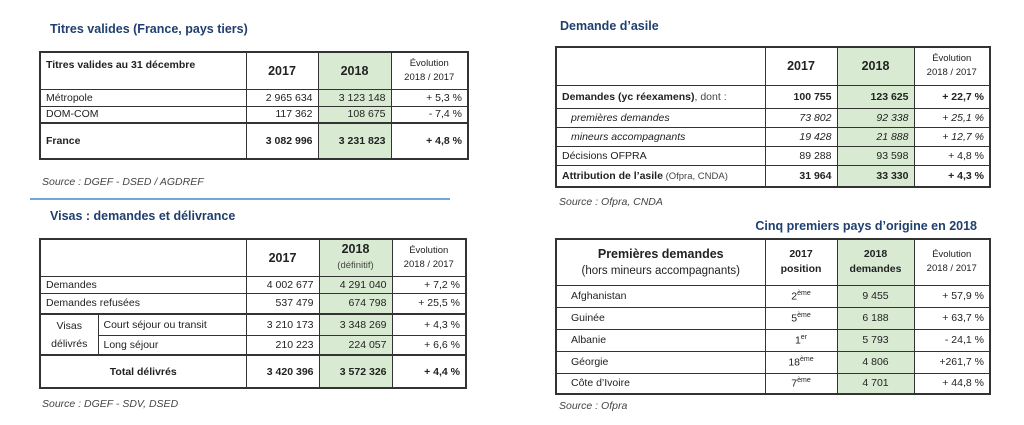  What do you see at coordinates (355, 249) in the screenshot?
I see `header-2018-year: 2018` at bounding box center [355, 249].